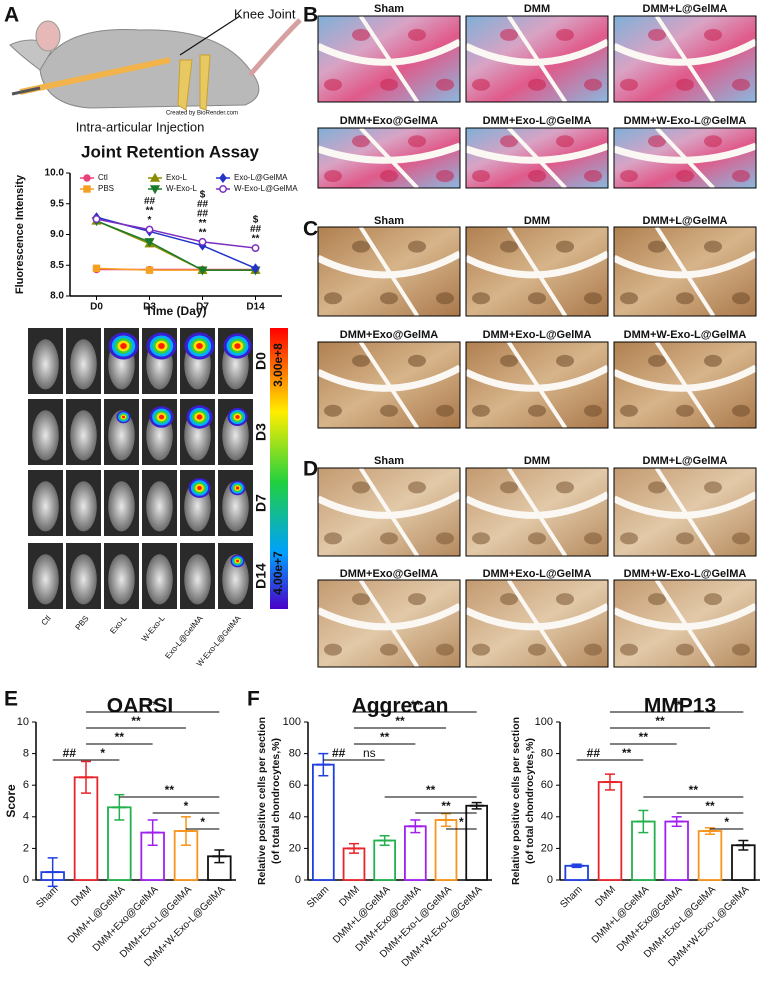 The height and width of the screenshot is (991, 762). I want to click on legend-label: W-Exo-L@GelMA, so click(266, 188).